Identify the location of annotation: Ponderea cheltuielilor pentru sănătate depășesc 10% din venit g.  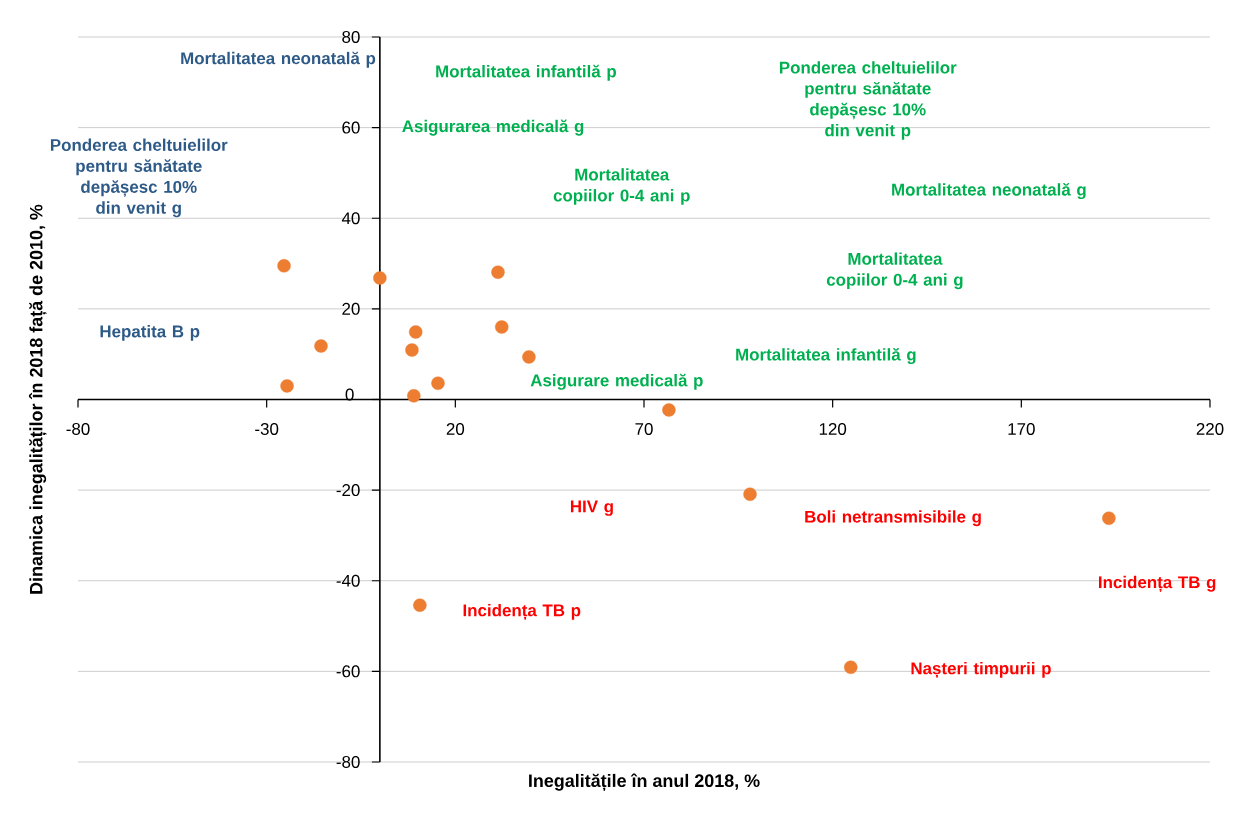
(139, 178).